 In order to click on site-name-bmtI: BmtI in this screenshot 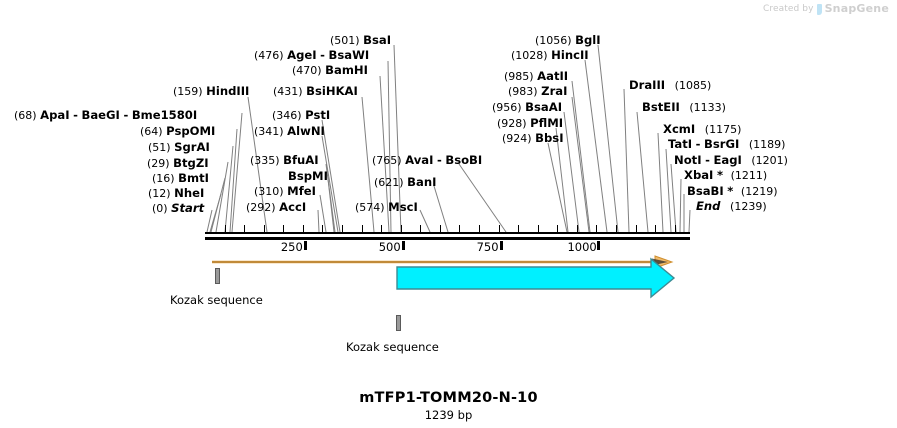, I will do `click(193, 178)`.